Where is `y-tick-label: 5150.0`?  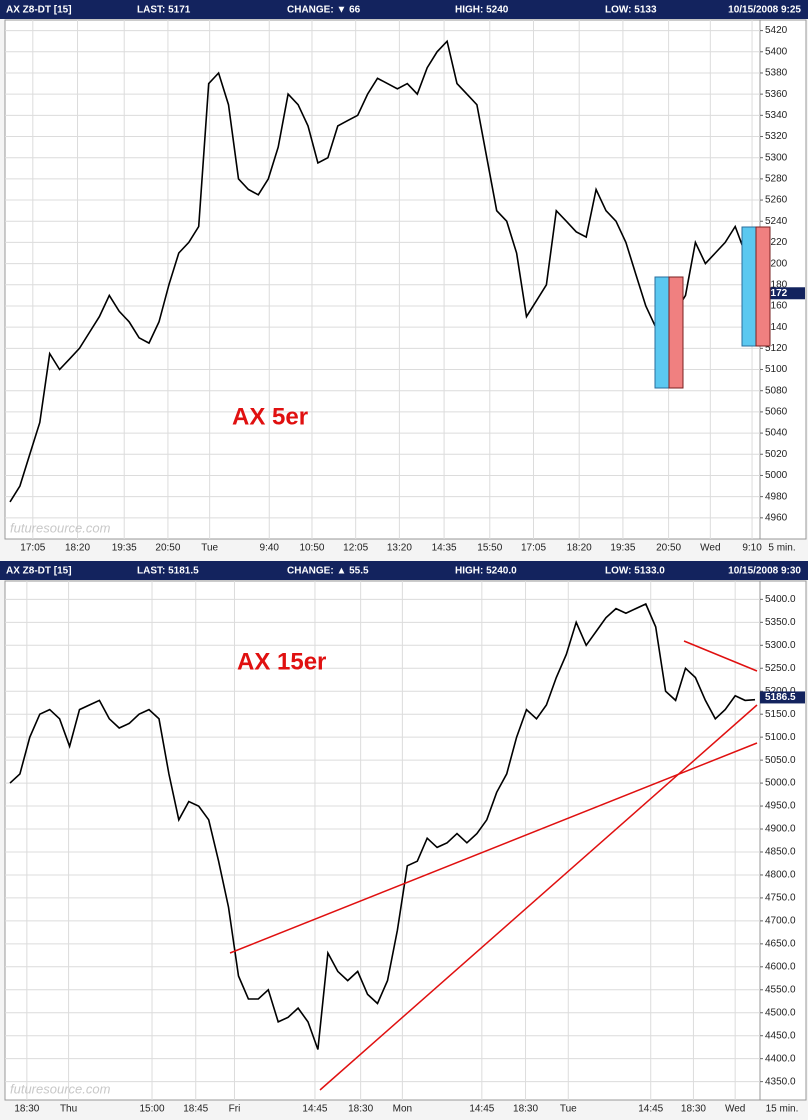 y-tick-label: 5150.0 is located at coordinates (780, 714).